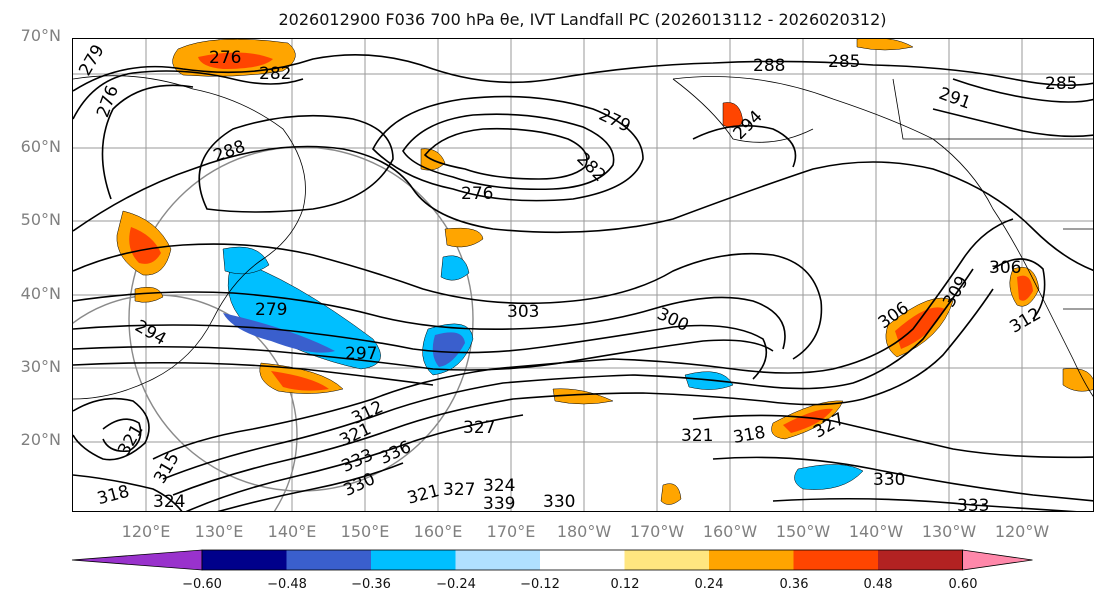 This screenshot has width=1105, height=606. I want to click on colorbar-segments, so click(552, 560).